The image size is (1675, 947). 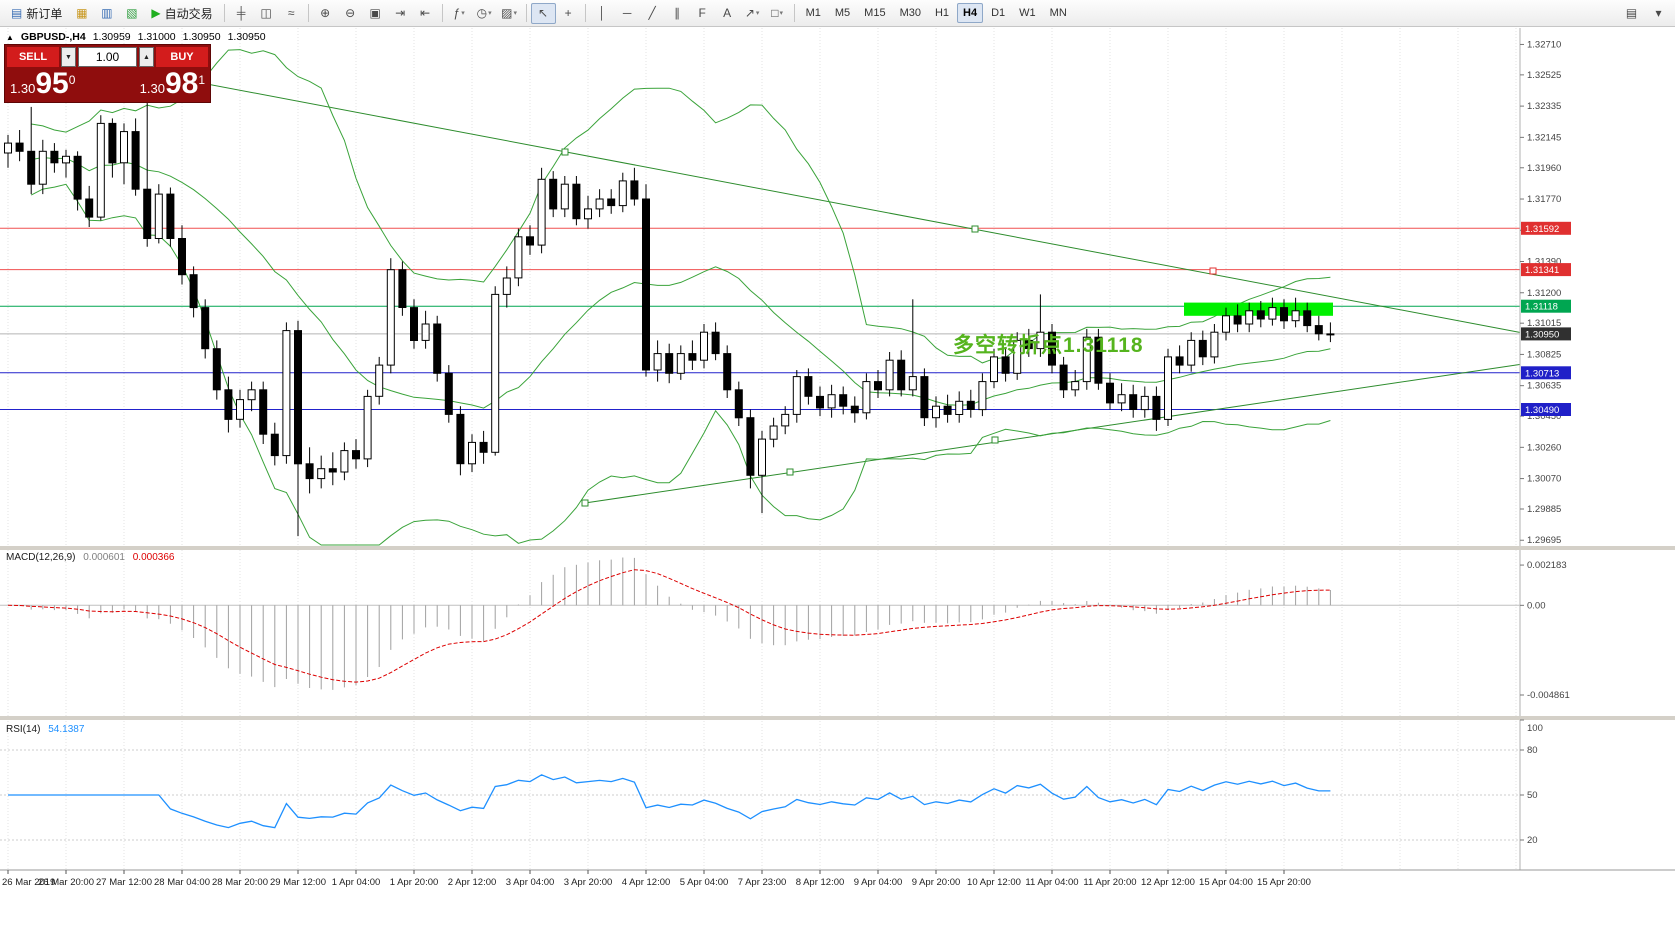 I want to click on rsi-name: RSI(14), so click(x=23, y=729).